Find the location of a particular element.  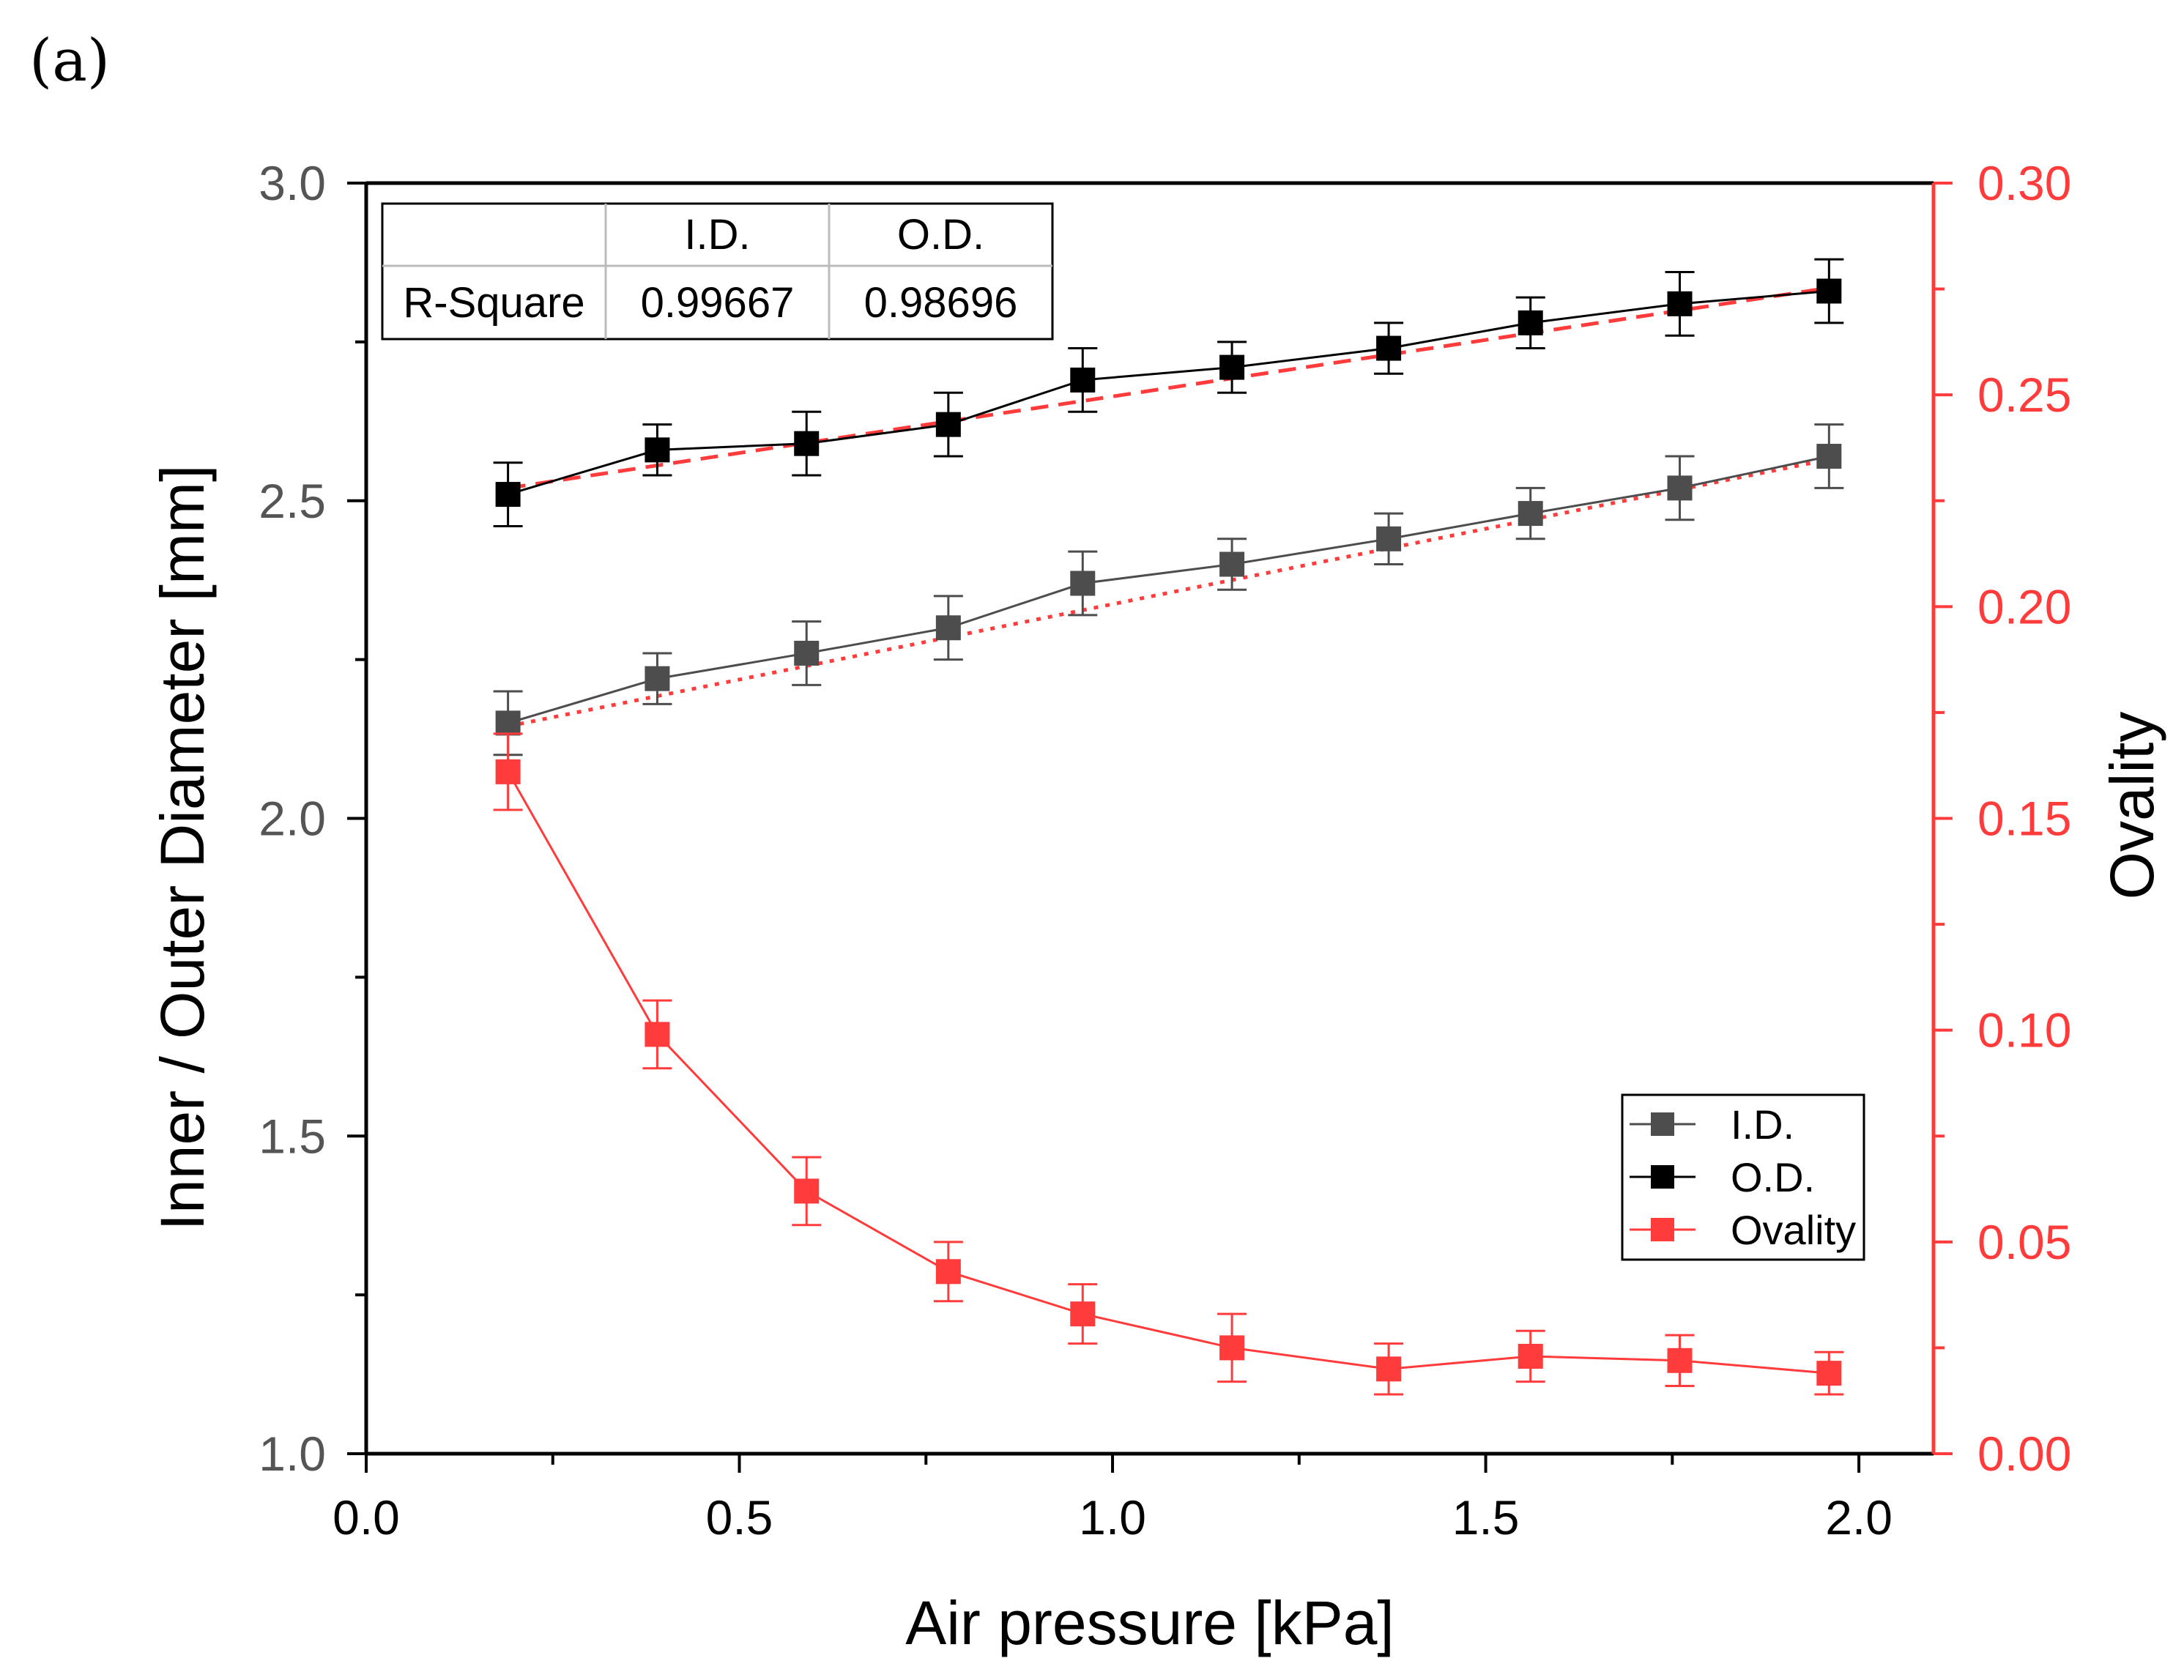

legend-label: O.D. is located at coordinates (1773, 1177).